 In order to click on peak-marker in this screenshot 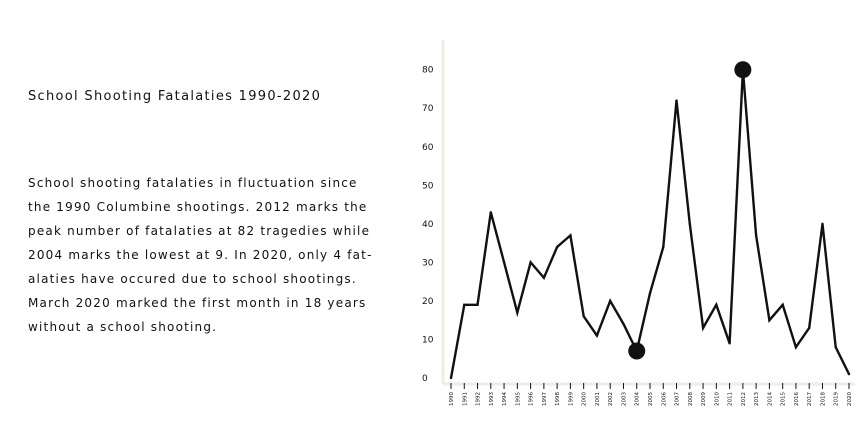, I will do `click(743, 70)`.